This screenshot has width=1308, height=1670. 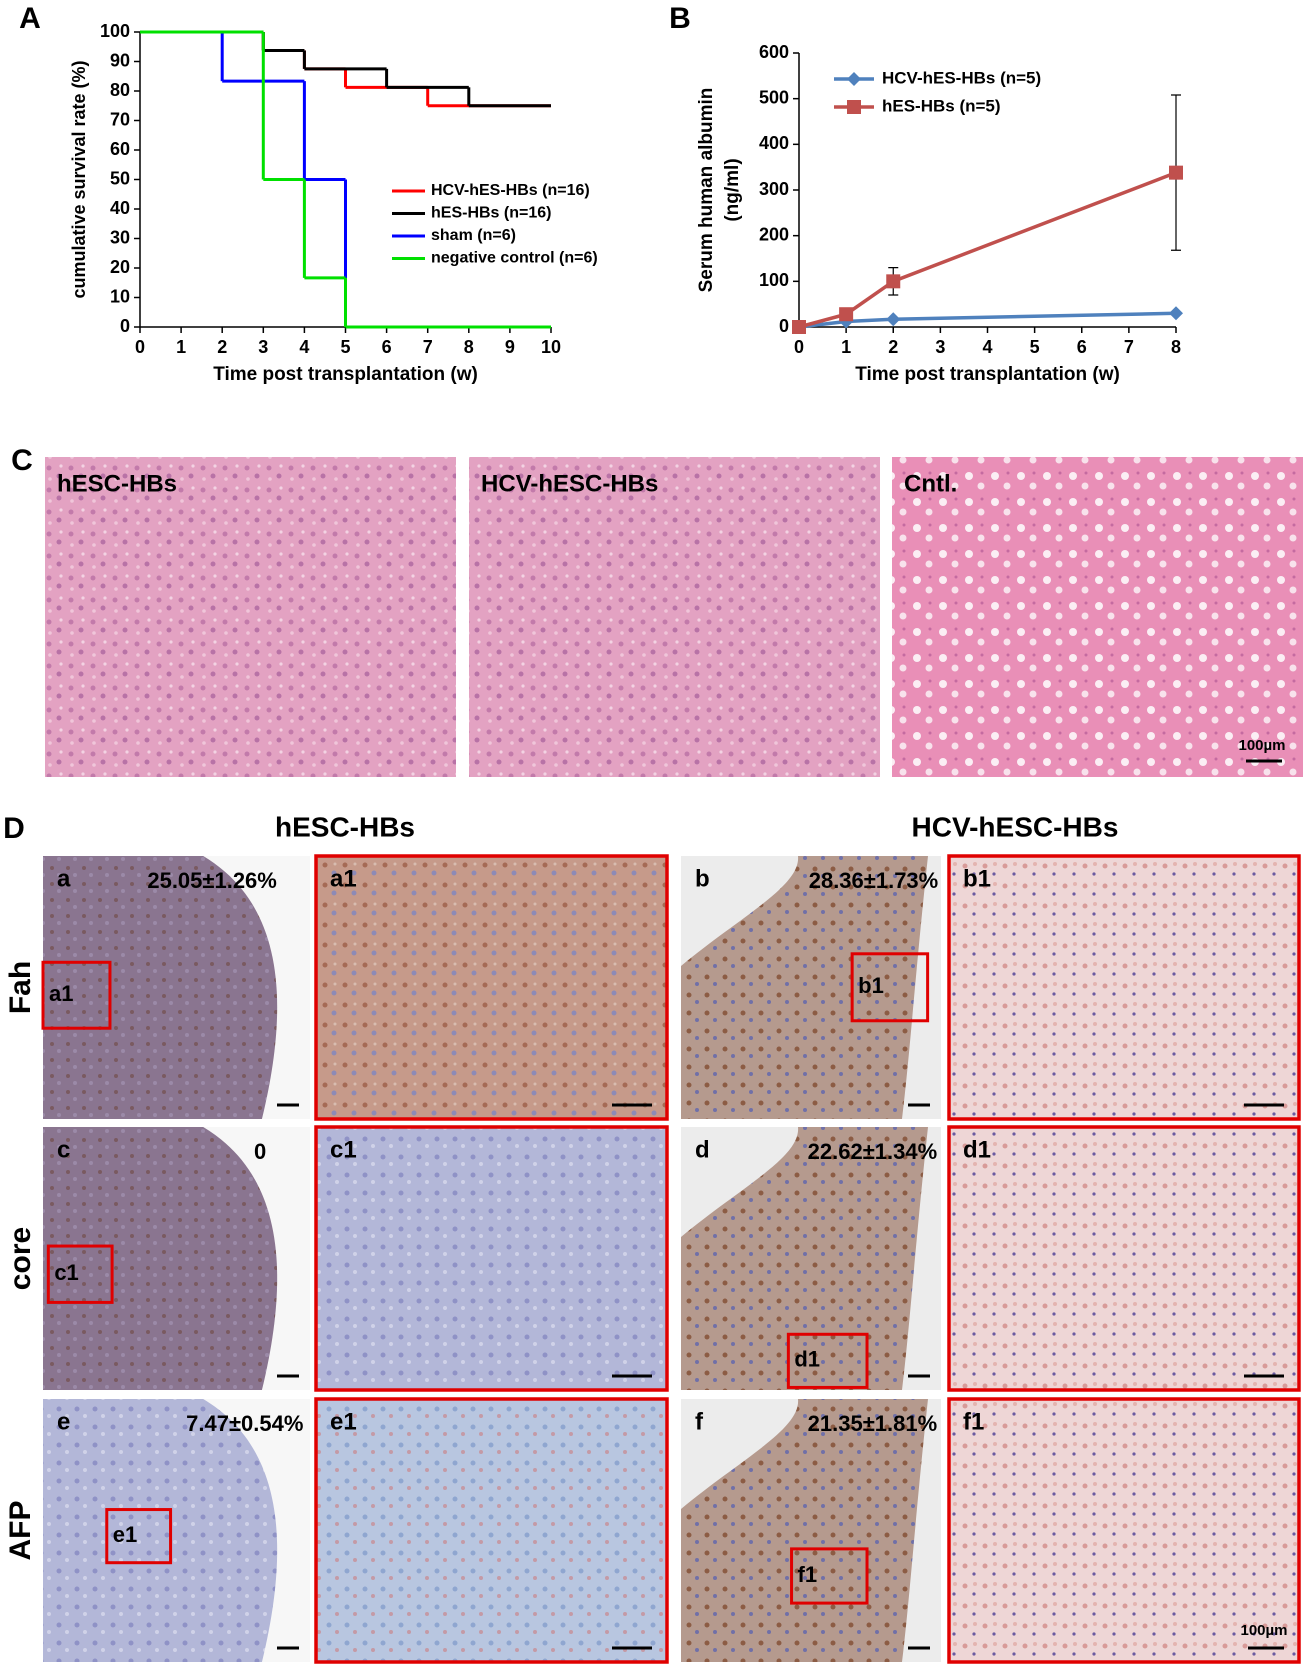 I want to click on tile-label: f, so click(x=699, y=1421).